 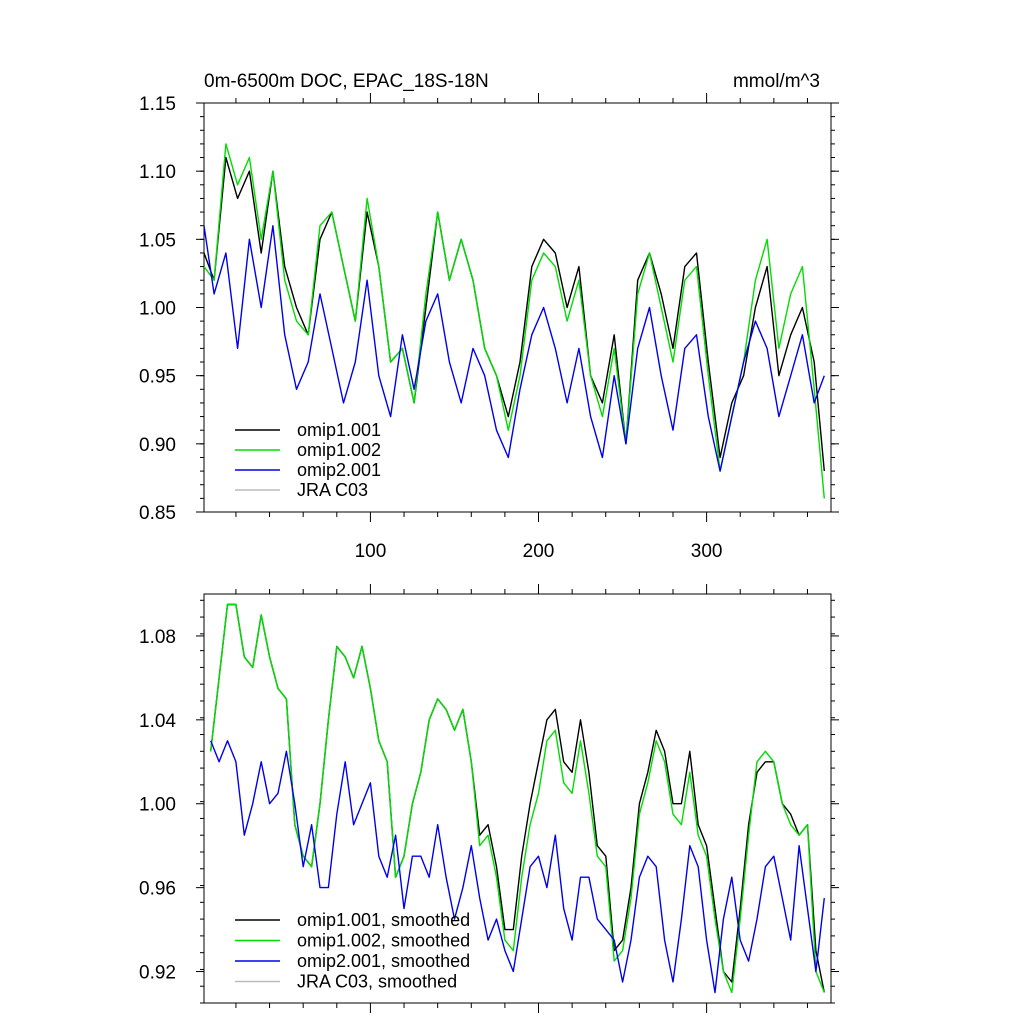 What do you see at coordinates (157, 513) in the screenshot?
I see `y-tick-label: 0.85` at bounding box center [157, 513].